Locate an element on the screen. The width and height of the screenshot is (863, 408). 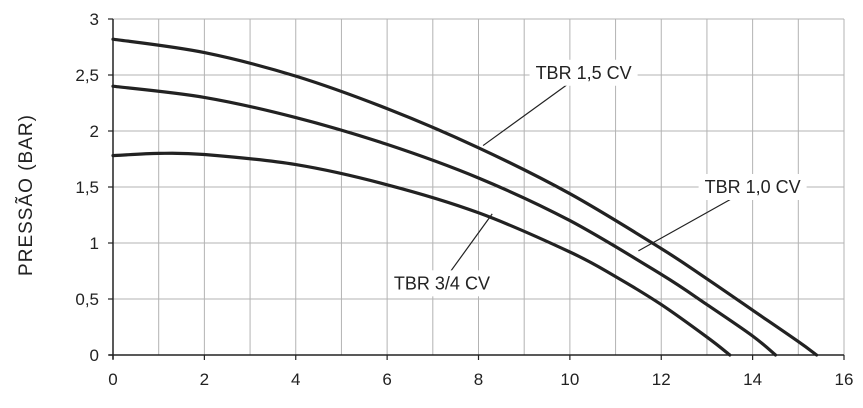
annotation-label-text: TBR 1,5 CV is located at coordinates (584, 73).